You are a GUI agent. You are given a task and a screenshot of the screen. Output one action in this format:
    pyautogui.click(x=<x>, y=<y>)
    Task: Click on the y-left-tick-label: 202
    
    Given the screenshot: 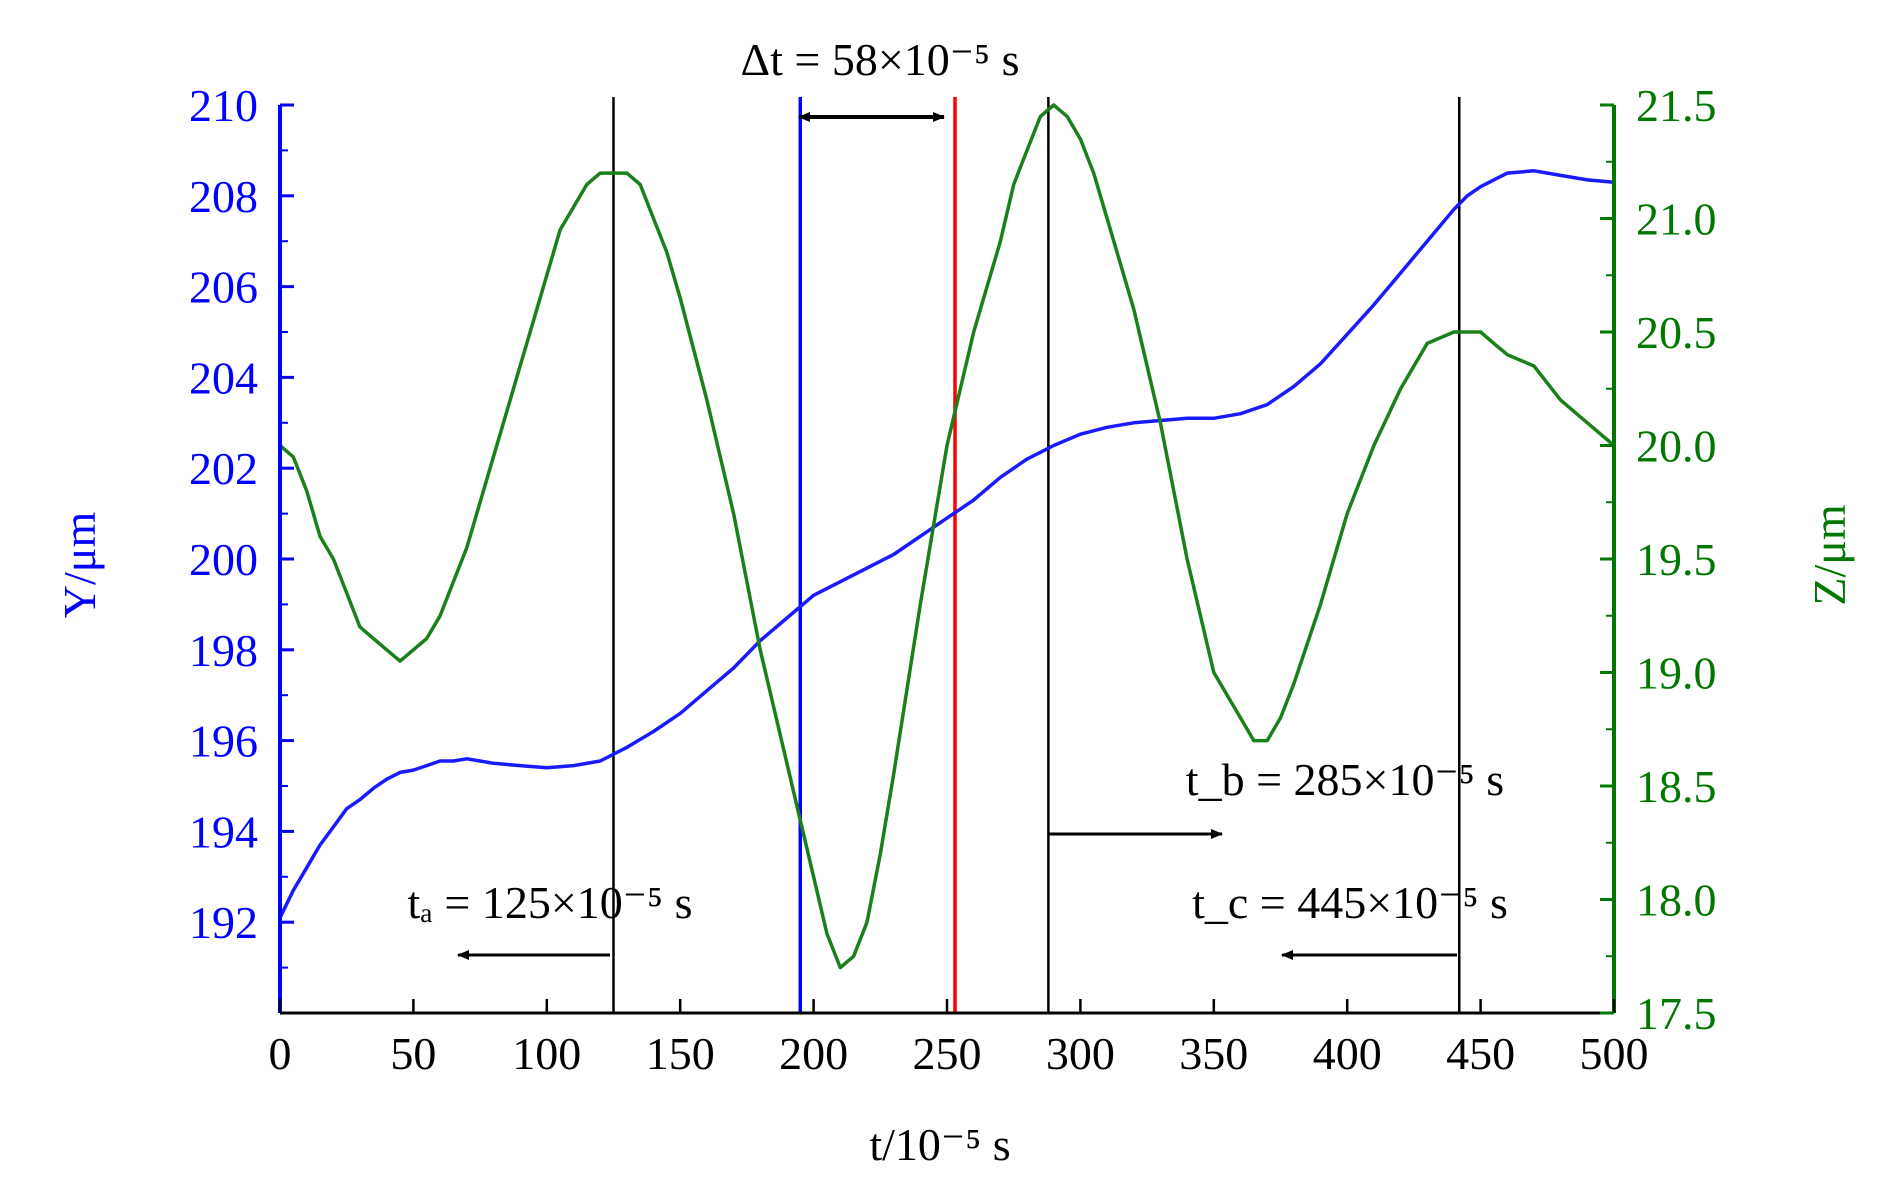 What is the action you would take?
    pyautogui.click(x=223, y=468)
    